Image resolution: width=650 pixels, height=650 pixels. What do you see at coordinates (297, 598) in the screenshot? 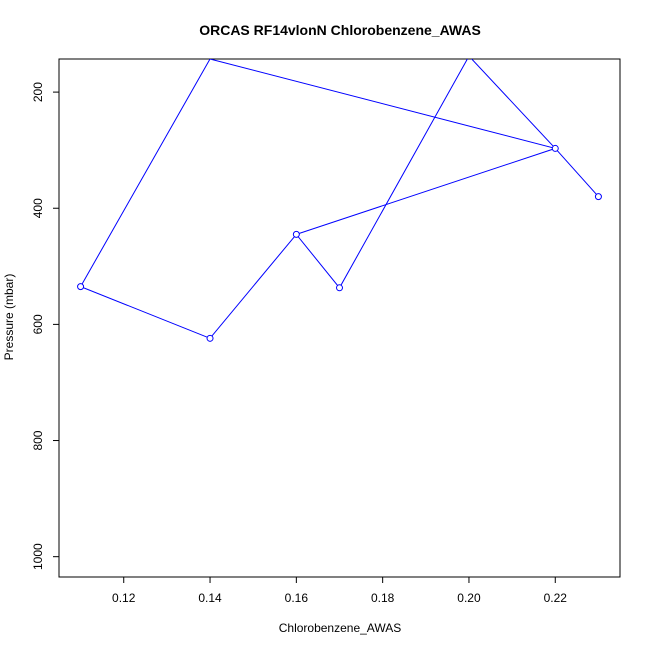
I see `x-tick-label: 0.16` at bounding box center [297, 598].